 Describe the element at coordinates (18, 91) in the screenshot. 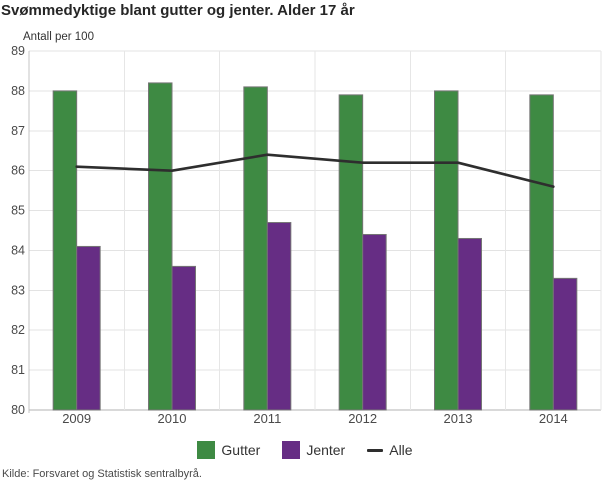

I see `y-tick-label-88: 88` at that location.